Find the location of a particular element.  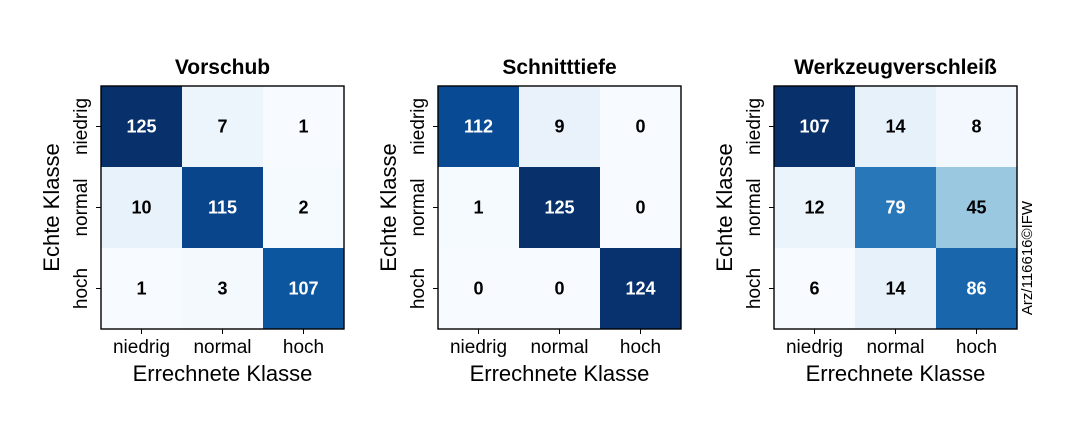

cell-value-label: 112 is located at coordinates (478, 127).